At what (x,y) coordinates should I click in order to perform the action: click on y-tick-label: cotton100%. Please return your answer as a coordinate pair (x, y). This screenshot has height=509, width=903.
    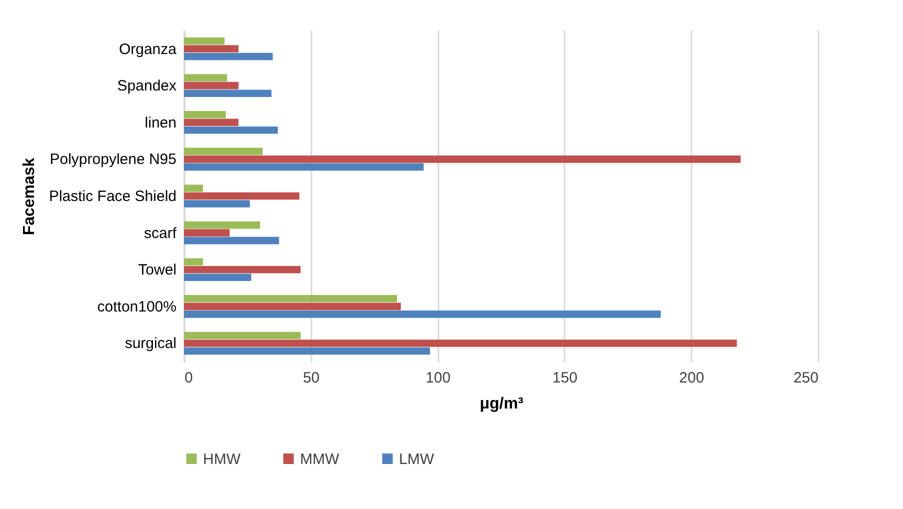
    Looking at the image, I should click on (136, 307).